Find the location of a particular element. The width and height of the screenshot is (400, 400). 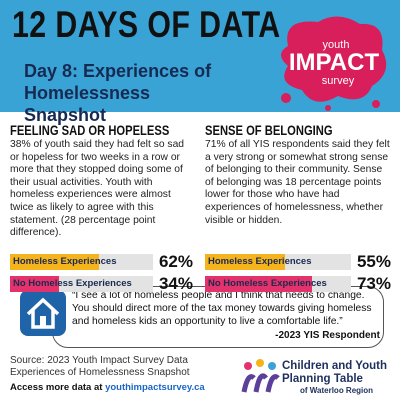

bar-value-label: 62% is located at coordinates (175, 261).